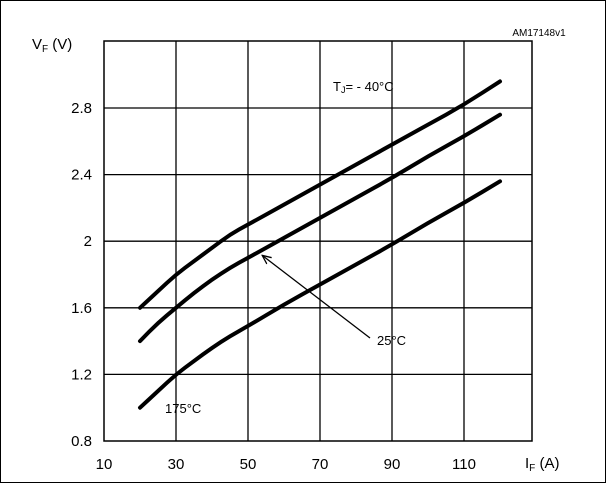 The height and width of the screenshot is (487, 606). Describe the element at coordinates (60, 44) in the screenshot. I see `y-axis-label-unit: (V)` at that location.